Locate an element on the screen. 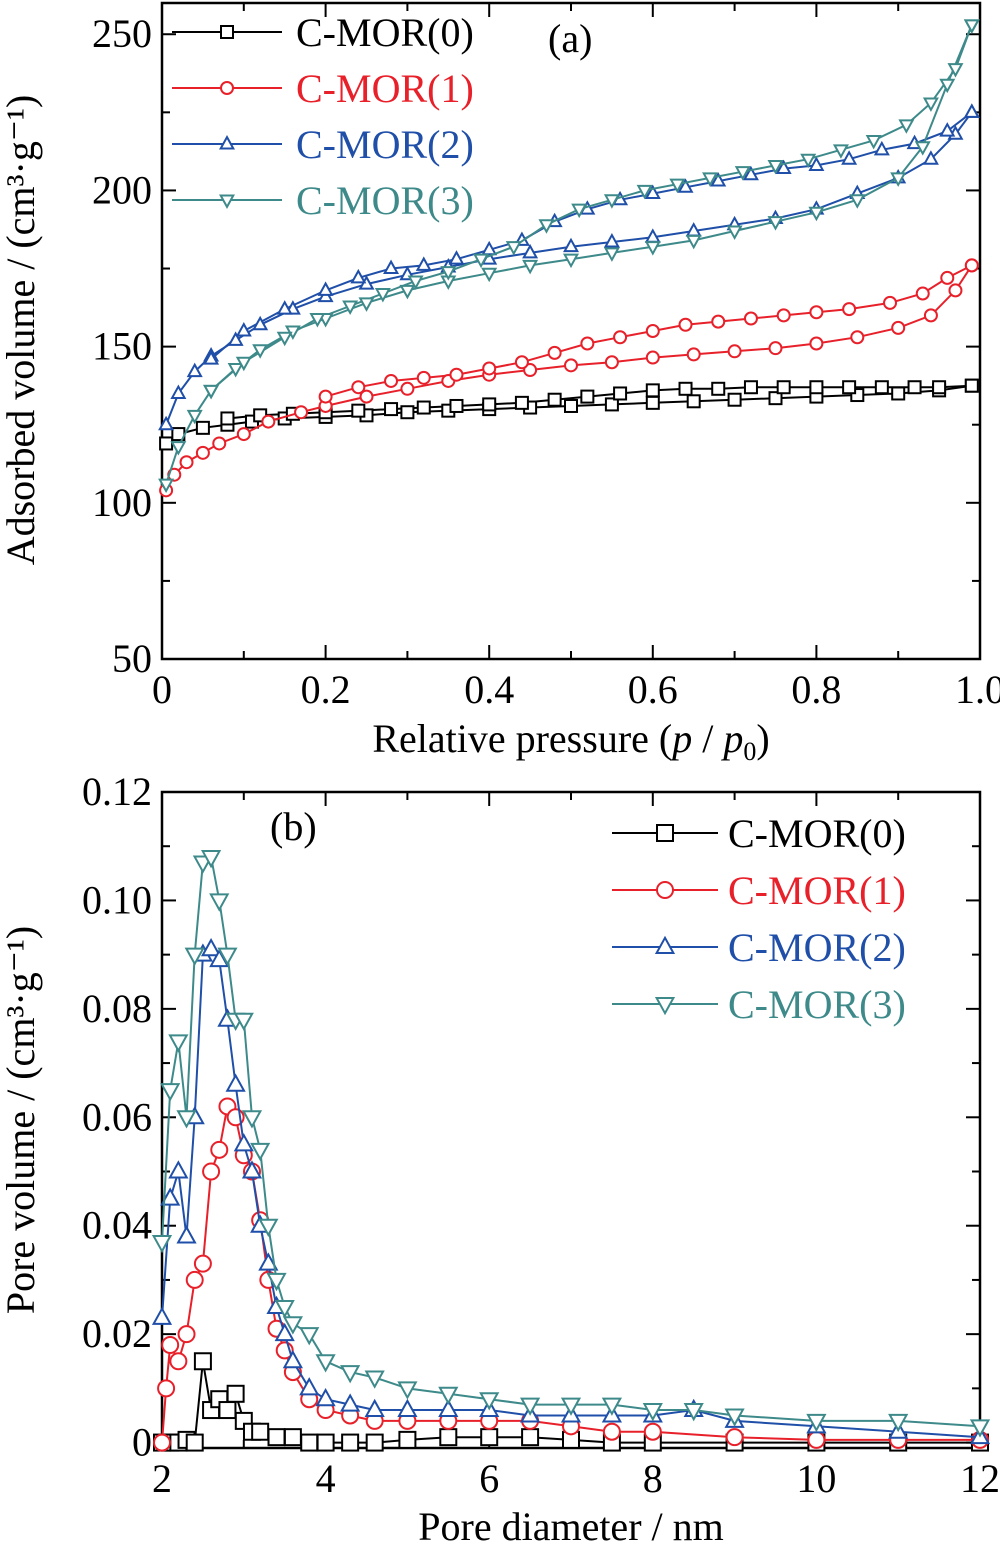 The image size is (1000, 1550). x-tick-label: 0.6 is located at coordinates (653, 689).